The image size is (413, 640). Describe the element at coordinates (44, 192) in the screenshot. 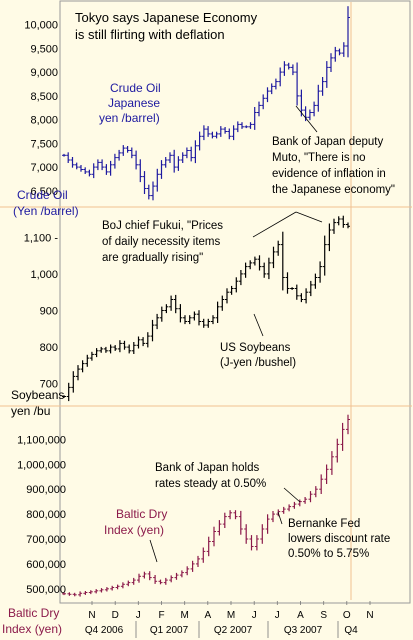

I see `oil-y-tick-label: 6,500` at that location.